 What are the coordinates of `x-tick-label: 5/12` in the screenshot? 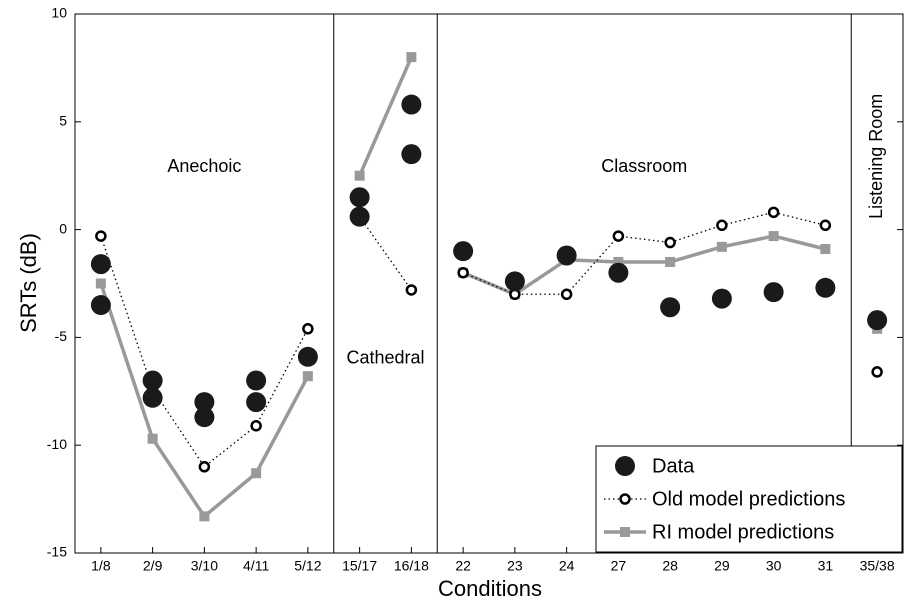 It's located at (307, 566).